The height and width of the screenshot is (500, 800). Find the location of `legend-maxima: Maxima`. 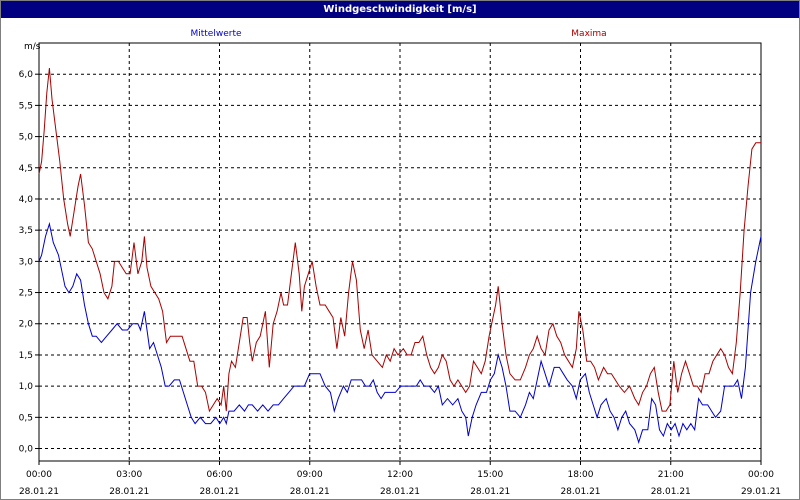

legend-maxima: Maxima is located at coordinates (588, 34).